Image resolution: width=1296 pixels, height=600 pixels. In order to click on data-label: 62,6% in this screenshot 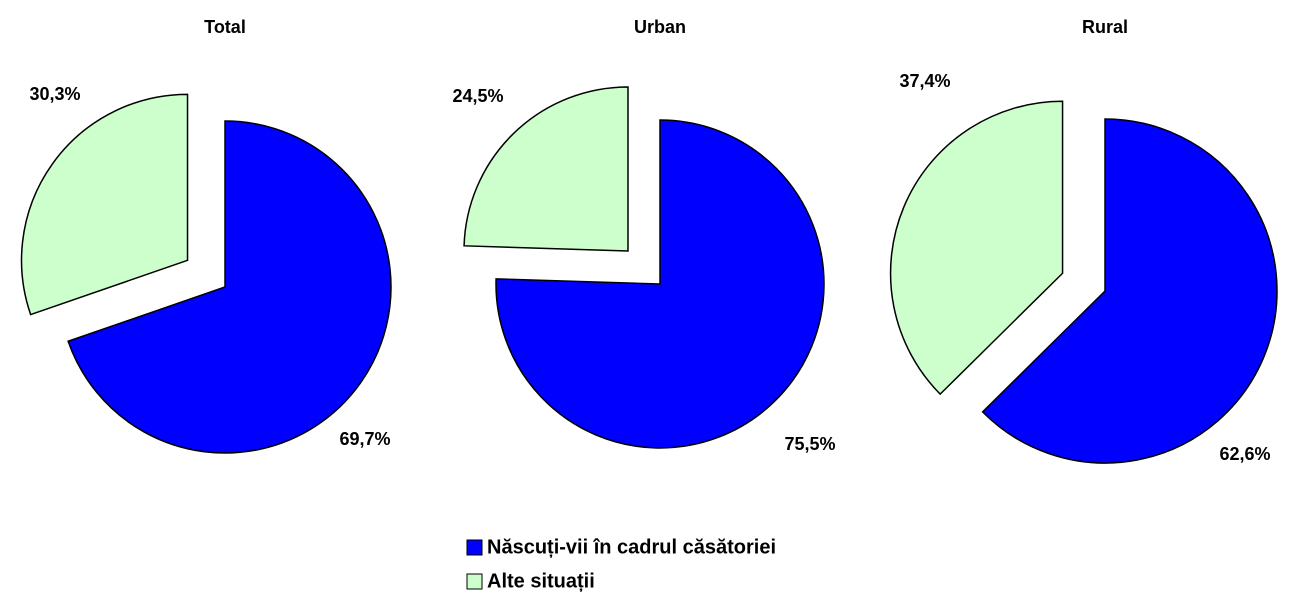, I will do `click(1244, 454)`.